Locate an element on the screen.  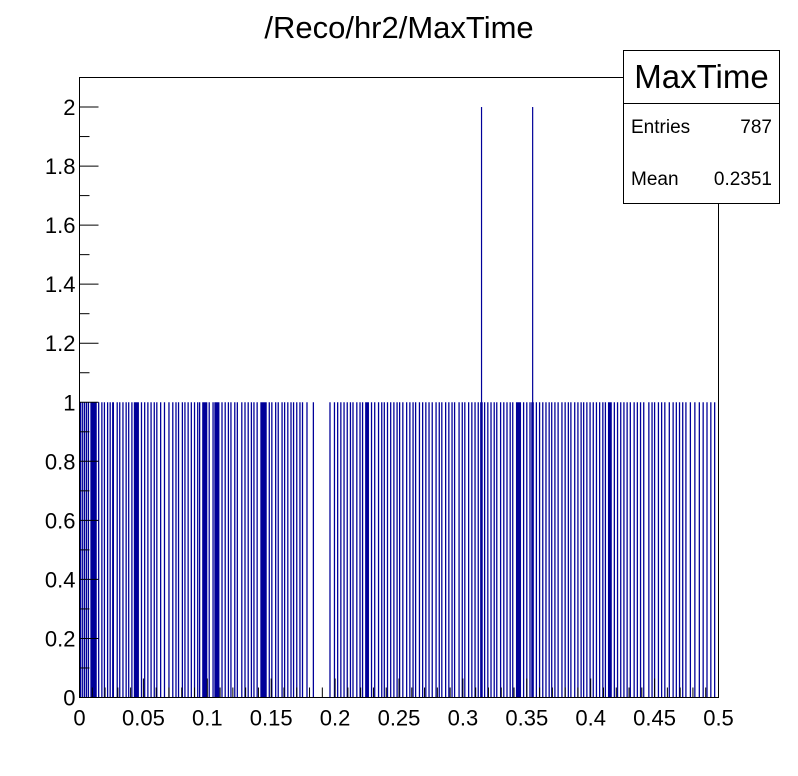
x-tick-label: 0.25 is located at coordinates (399, 718).